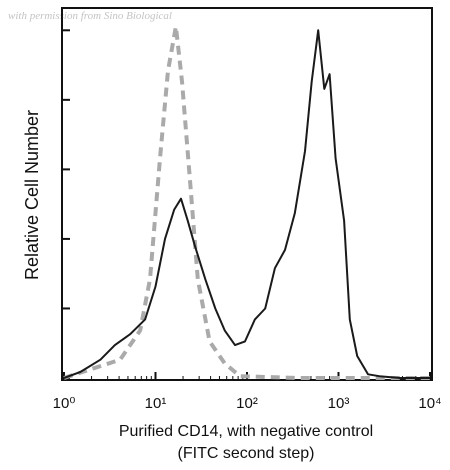 This screenshot has width=450, height=470. What do you see at coordinates (90, 16) in the screenshot?
I see `watermark: with permission from Sino Biological` at bounding box center [90, 16].